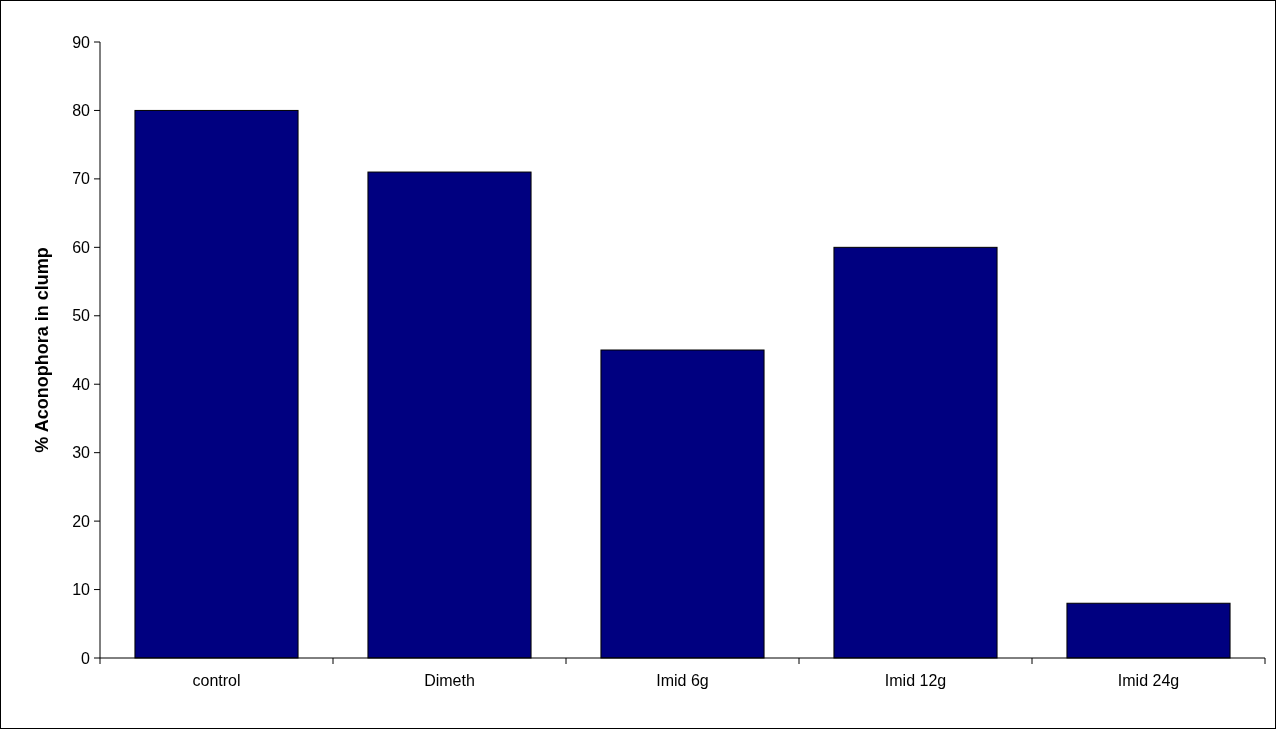 The height and width of the screenshot is (729, 1276). What do you see at coordinates (86, 658) in the screenshot?
I see `y-tick-label: 0` at bounding box center [86, 658].